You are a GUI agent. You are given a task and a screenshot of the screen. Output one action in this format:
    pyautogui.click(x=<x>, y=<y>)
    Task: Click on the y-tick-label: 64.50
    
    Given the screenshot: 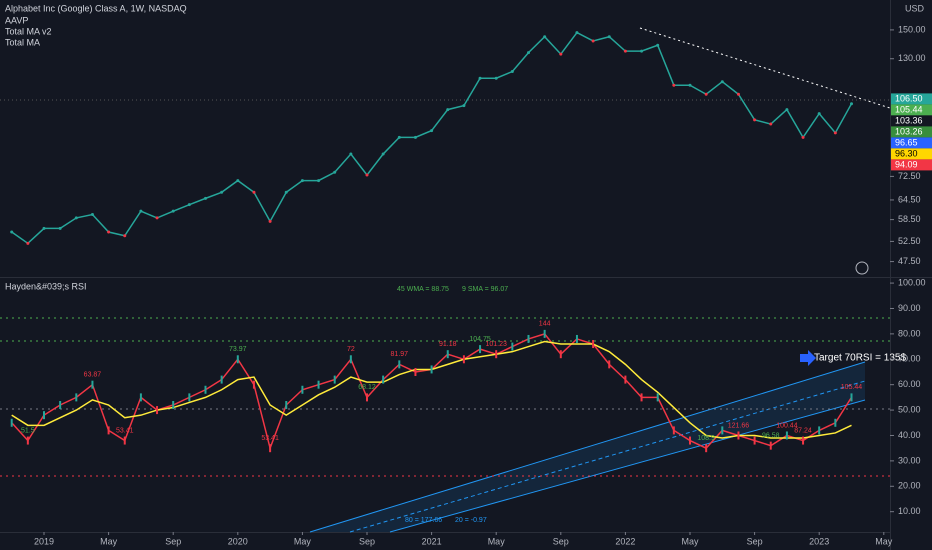 What is the action you would take?
    pyautogui.click(x=909, y=199)
    